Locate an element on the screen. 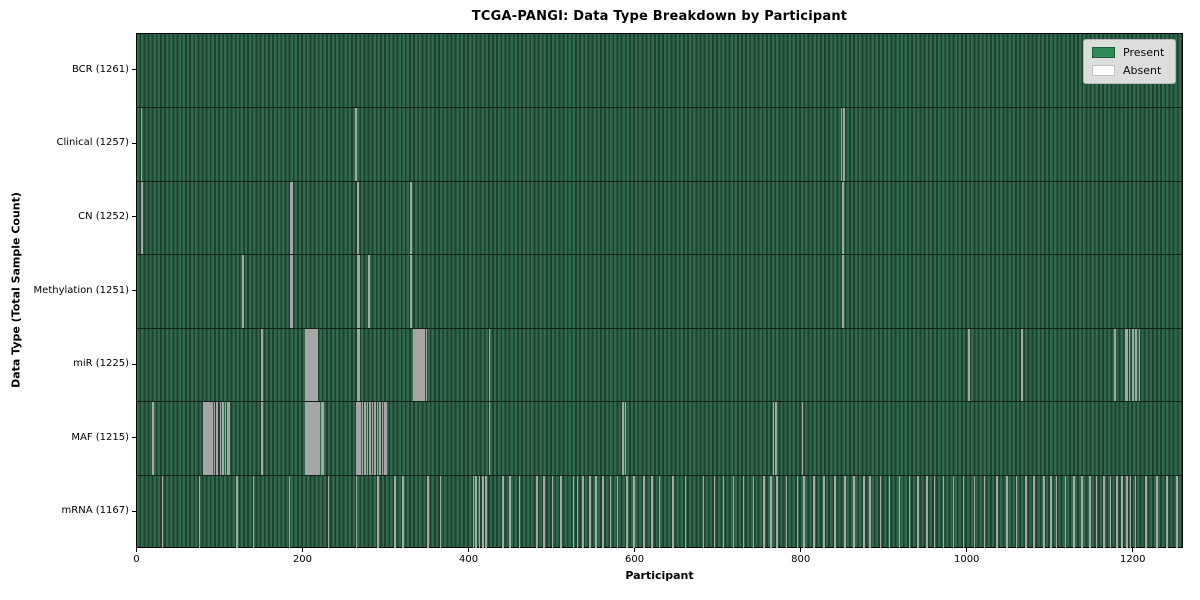 The image size is (1200, 600). x-tick-label: 400 is located at coordinates (468, 559).